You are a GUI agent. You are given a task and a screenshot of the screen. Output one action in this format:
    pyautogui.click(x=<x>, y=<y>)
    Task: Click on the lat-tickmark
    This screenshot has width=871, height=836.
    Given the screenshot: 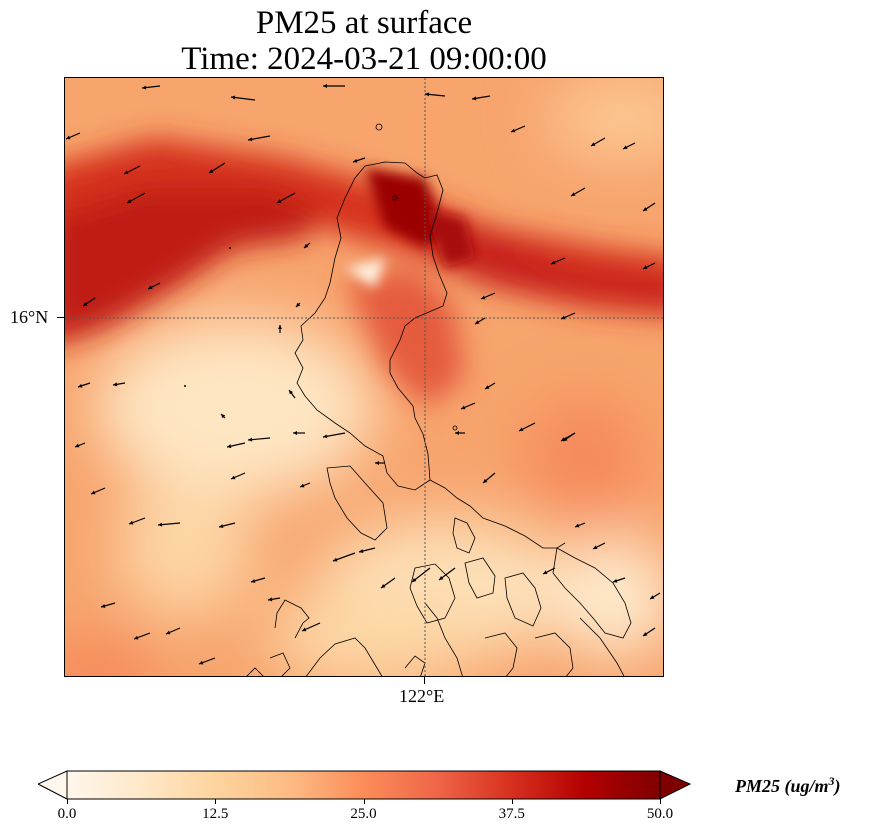 What is the action you would take?
    pyautogui.click(x=60, y=317)
    